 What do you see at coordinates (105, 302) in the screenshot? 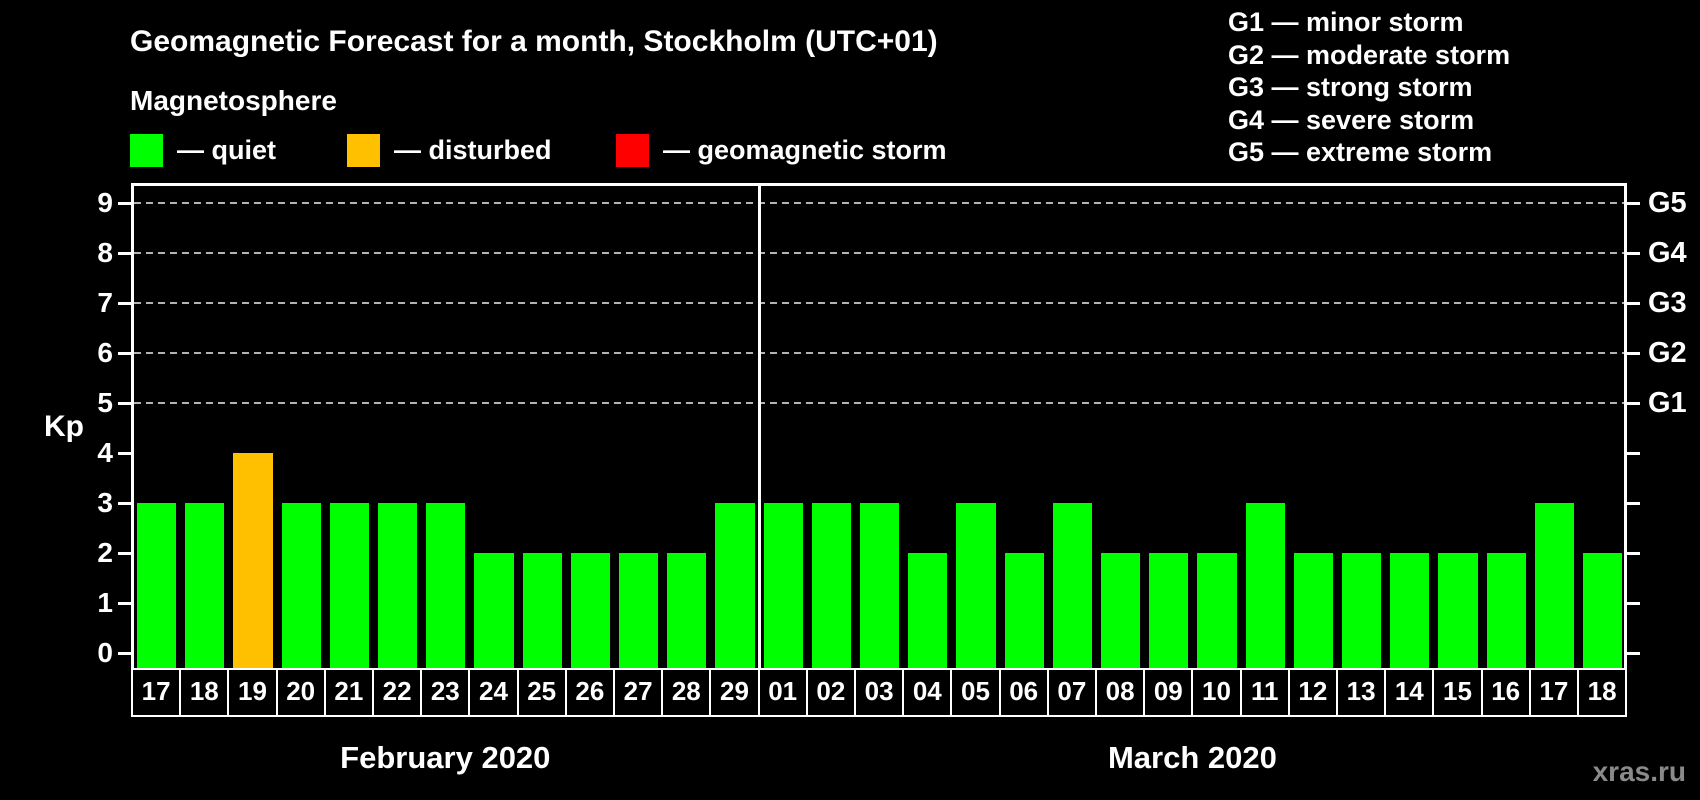
I see `y-tick-label: 7` at bounding box center [105, 302].